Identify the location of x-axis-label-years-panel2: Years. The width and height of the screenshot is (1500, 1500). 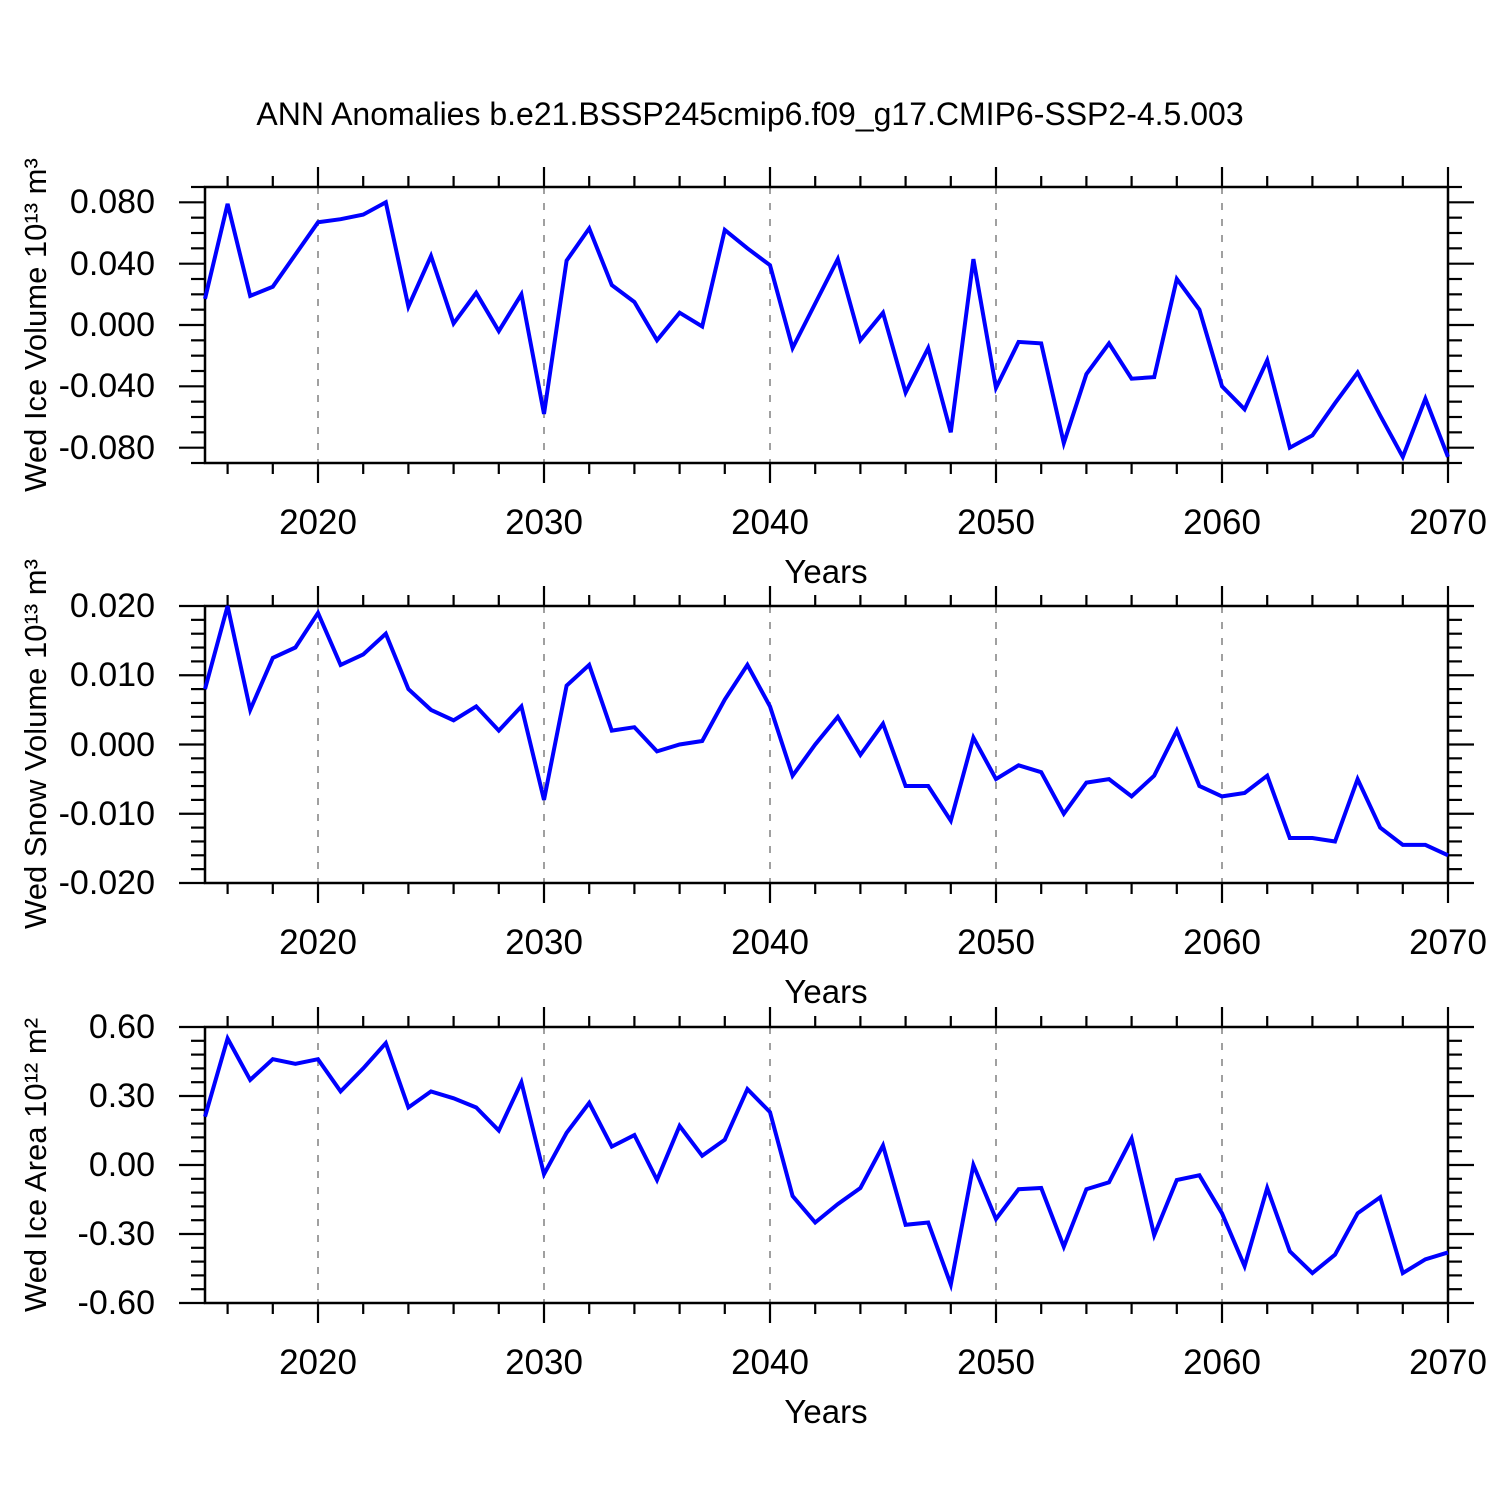
(826, 991).